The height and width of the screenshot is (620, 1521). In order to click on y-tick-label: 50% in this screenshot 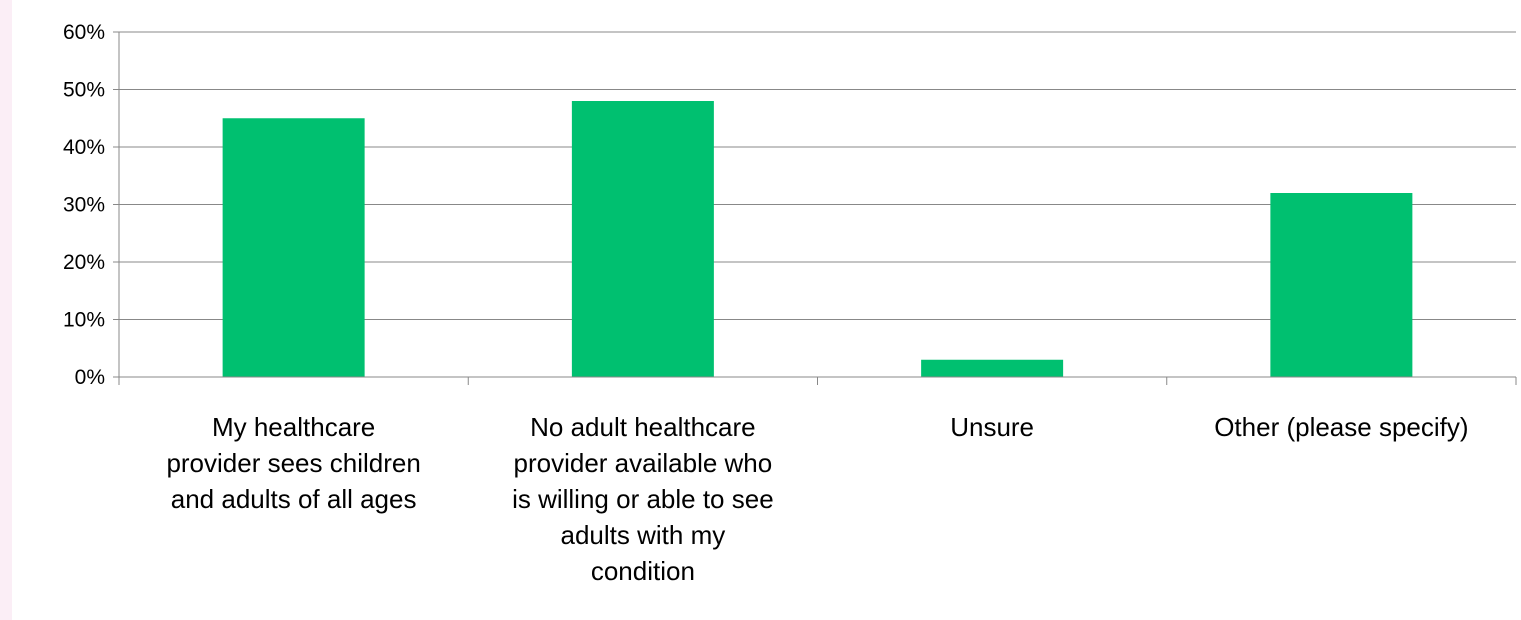, I will do `click(84, 90)`.